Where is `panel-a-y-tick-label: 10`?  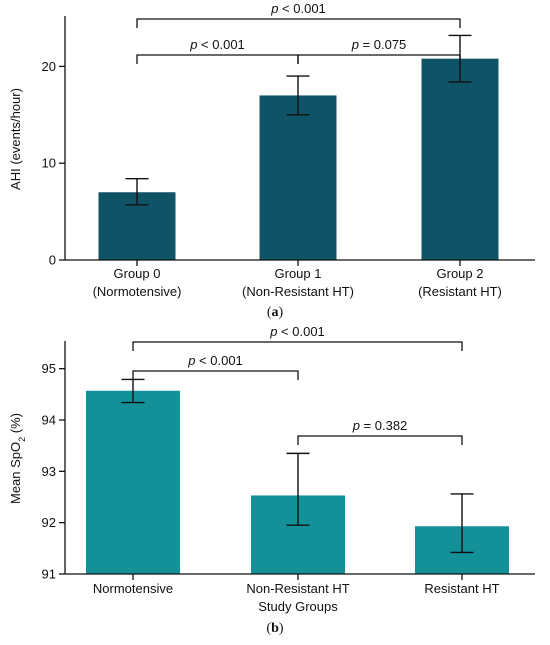 panel-a-y-tick-label: 10 is located at coordinates (49, 163).